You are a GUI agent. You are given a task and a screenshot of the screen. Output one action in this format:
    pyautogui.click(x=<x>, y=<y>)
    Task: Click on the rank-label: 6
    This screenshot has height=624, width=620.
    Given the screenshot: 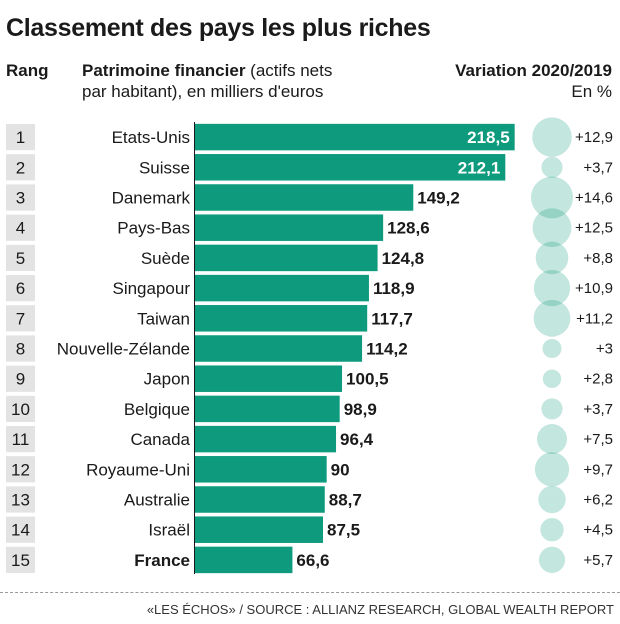 What is the action you would take?
    pyautogui.click(x=20, y=288)
    